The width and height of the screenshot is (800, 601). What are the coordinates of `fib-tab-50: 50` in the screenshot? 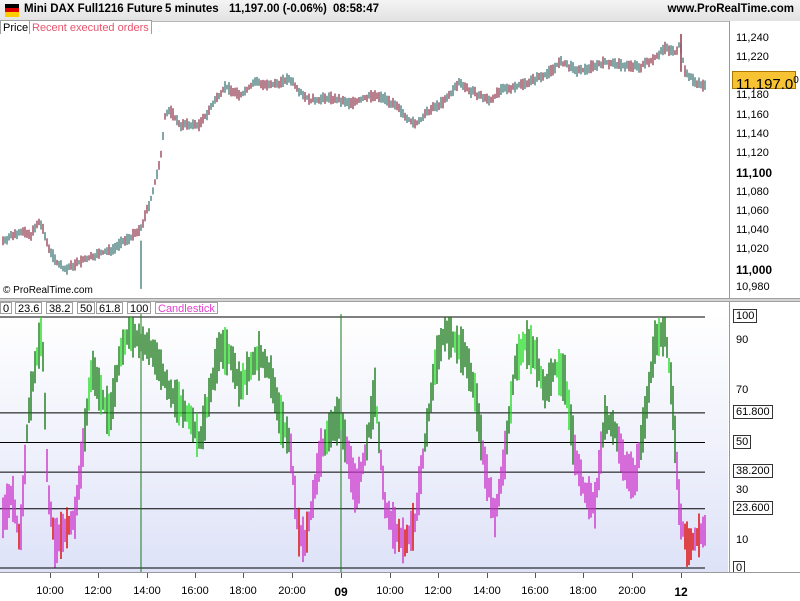 It's located at (86, 308).